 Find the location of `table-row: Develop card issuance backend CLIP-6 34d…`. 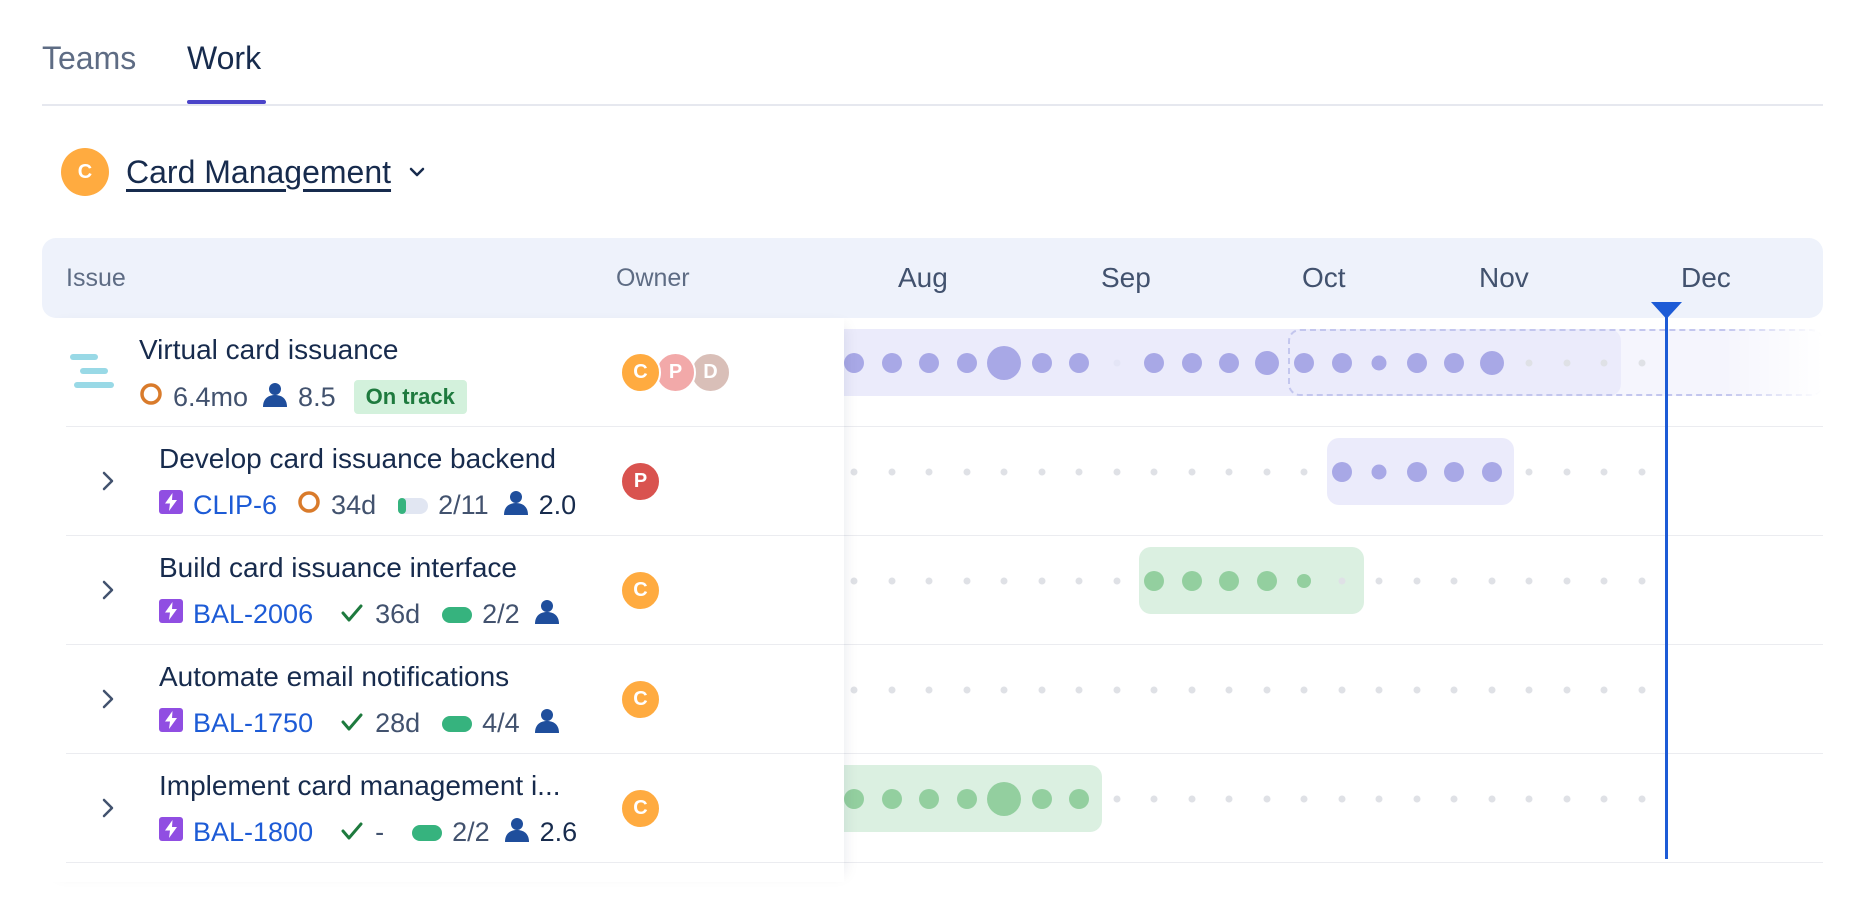

table-row: Develop card issuance backend CLIP-6 34d… is located at coordinates (455, 481).